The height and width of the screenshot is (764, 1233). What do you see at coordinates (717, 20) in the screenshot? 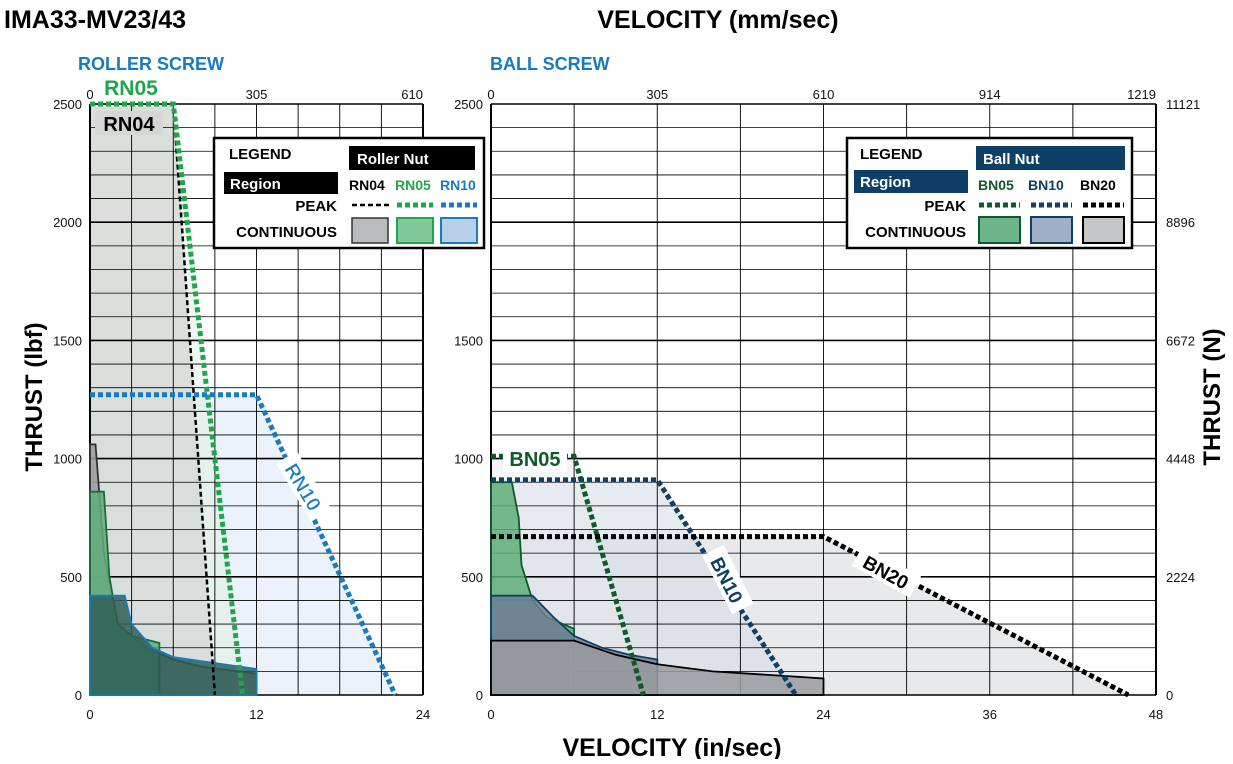
I see `top-axis-title: VELOCITY (mm/sec)` at bounding box center [717, 20].